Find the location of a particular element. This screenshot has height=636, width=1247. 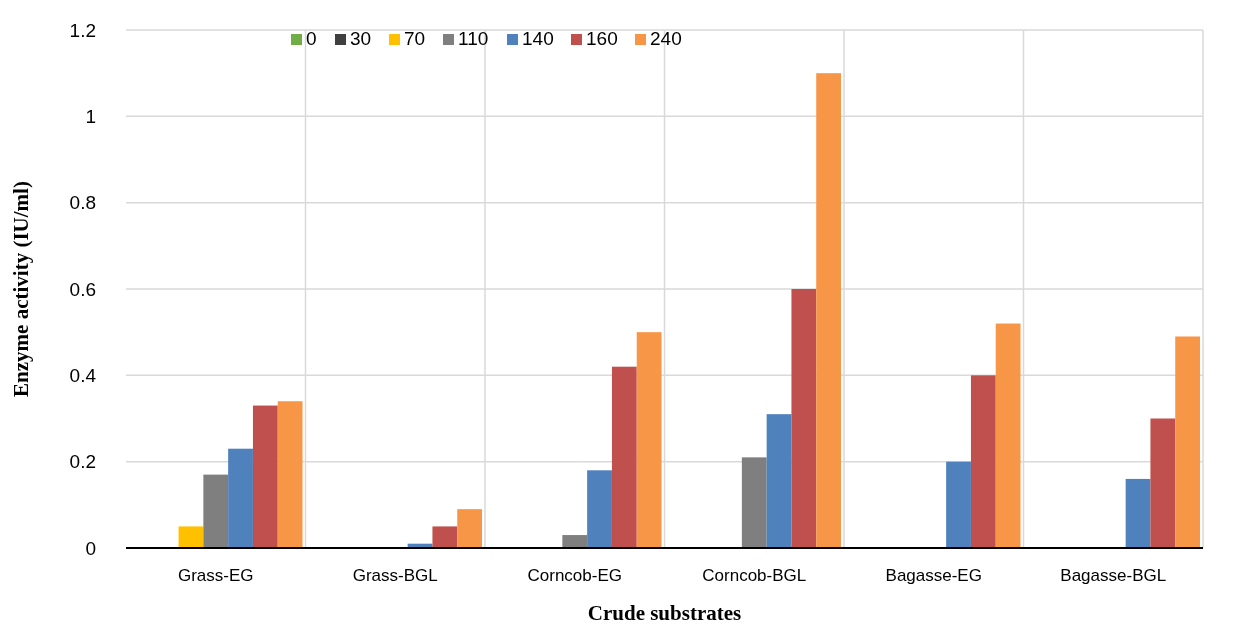

legend-label: 160 is located at coordinates (602, 38).